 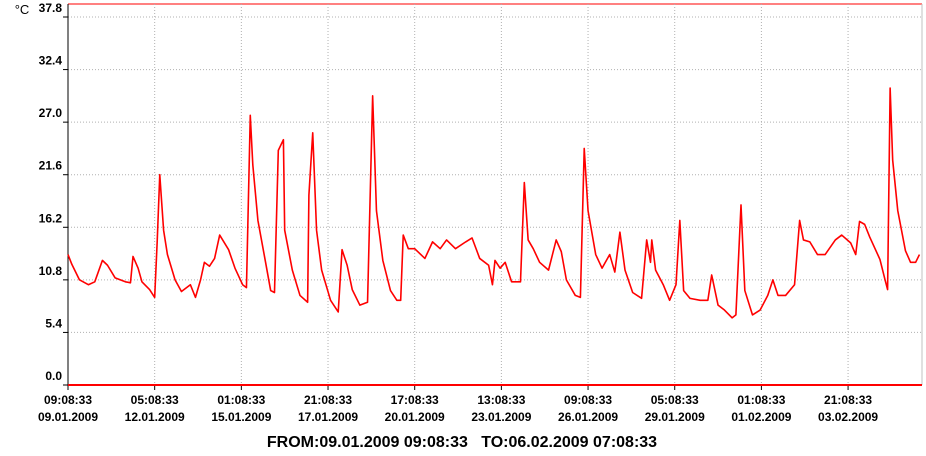 I want to click on y-tick-label: 27.0, so click(x=51, y=113).